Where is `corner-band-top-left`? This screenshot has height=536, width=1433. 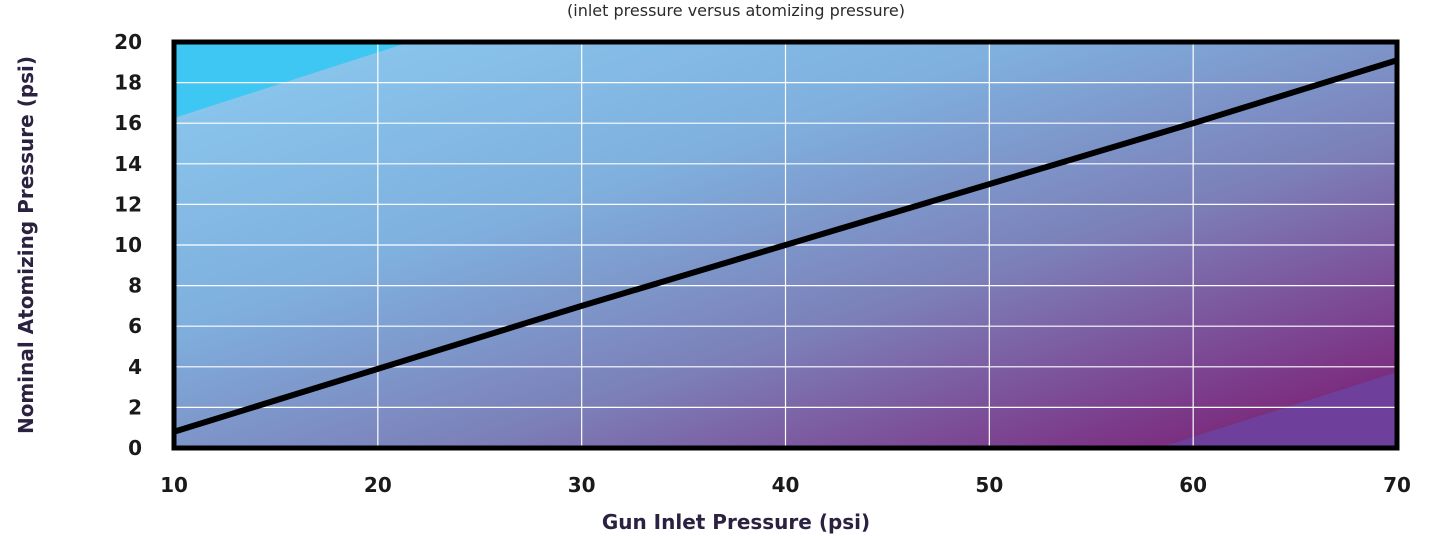 corner-band-top-left is located at coordinates (292, 80).